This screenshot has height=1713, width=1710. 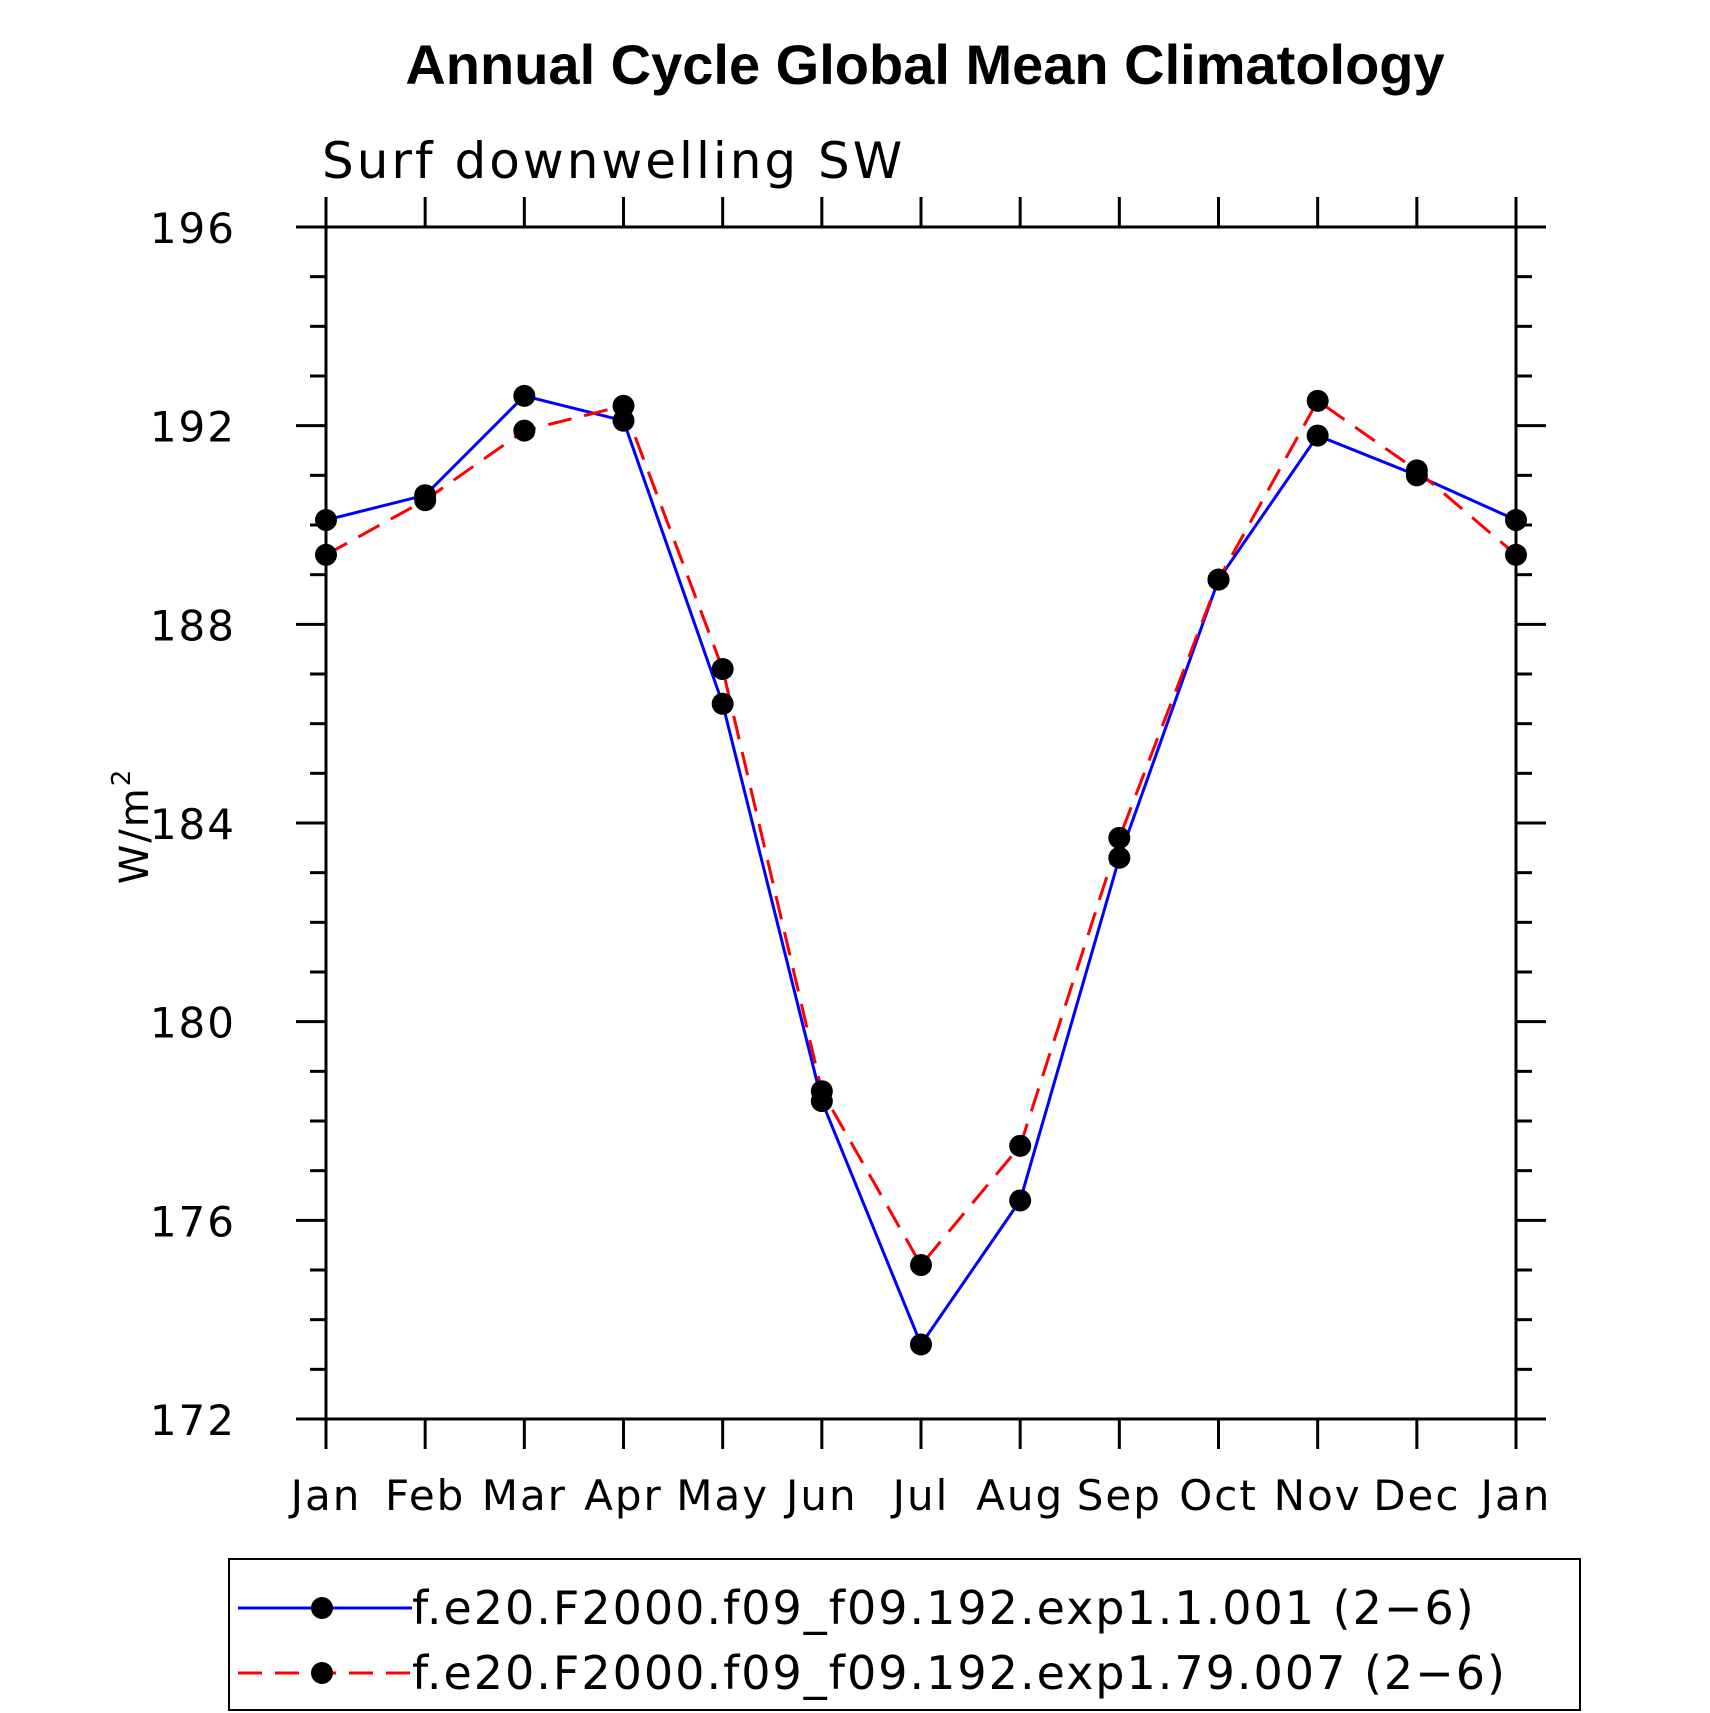 I want to click on y-axis-label-exponent: 2, so click(x=122, y=777).